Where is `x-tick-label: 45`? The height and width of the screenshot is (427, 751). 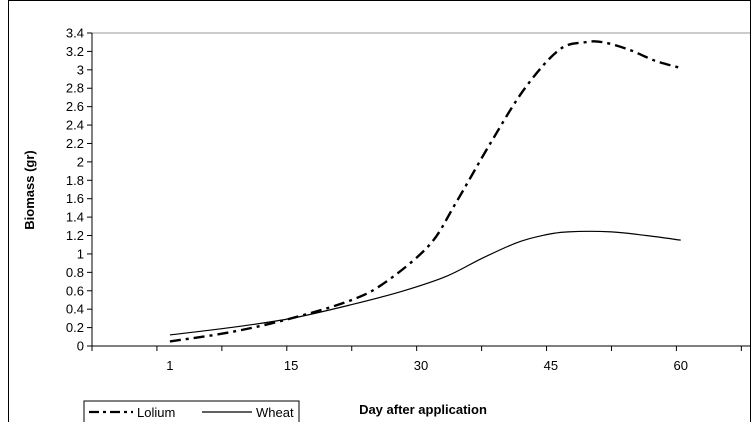 x-tick-label: 45 is located at coordinates (551, 365).